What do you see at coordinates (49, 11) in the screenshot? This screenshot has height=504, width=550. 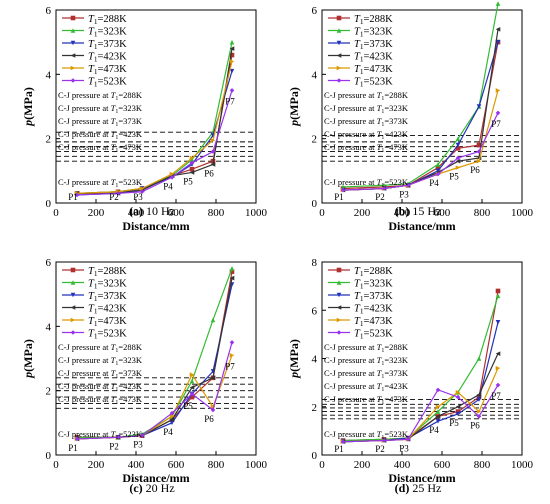 I see `y-tick-label: 6` at bounding box center [49, 11].